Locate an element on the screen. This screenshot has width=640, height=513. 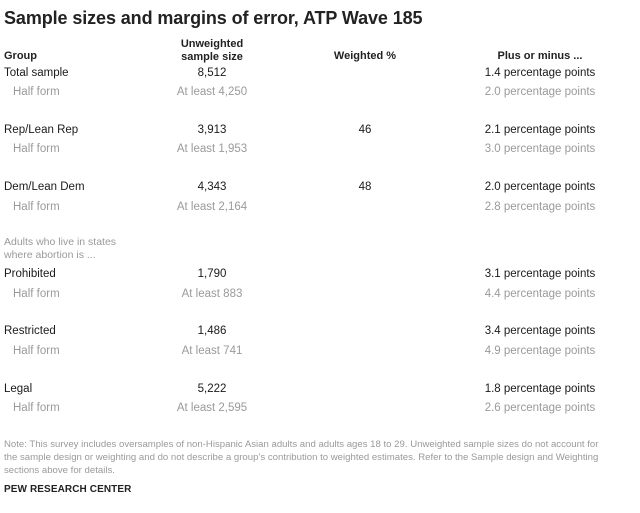
row-pm-legal: 1.8 percentage points is located at coordinates (540, 389).